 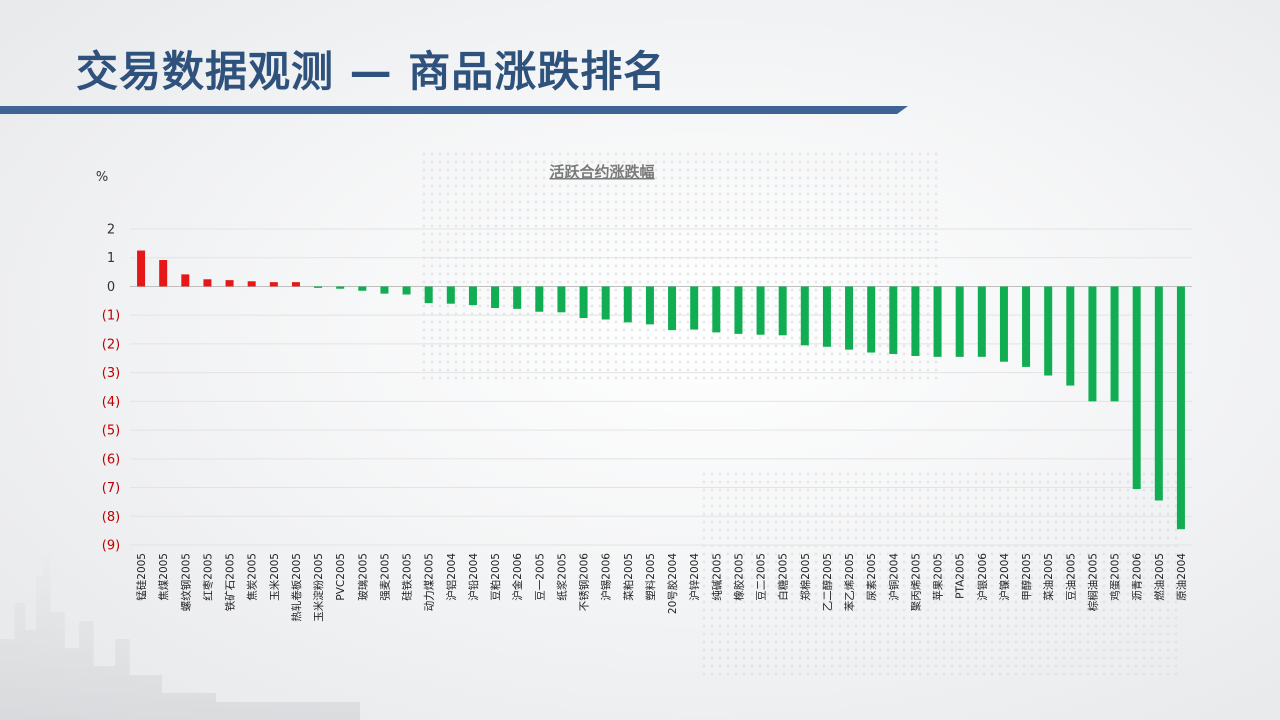 What do you see at coordinates (540, 577) in the screenshot?
I see `x-tick-label: 豆一2005` at bounding box center [540, 577].